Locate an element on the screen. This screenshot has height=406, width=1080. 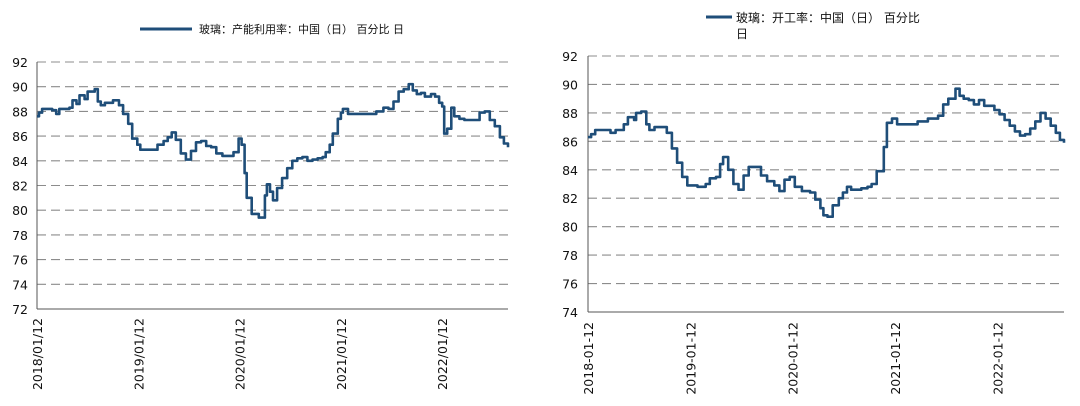
x-tick-label: 2018/01/12 is located at coordinates (37, 354).